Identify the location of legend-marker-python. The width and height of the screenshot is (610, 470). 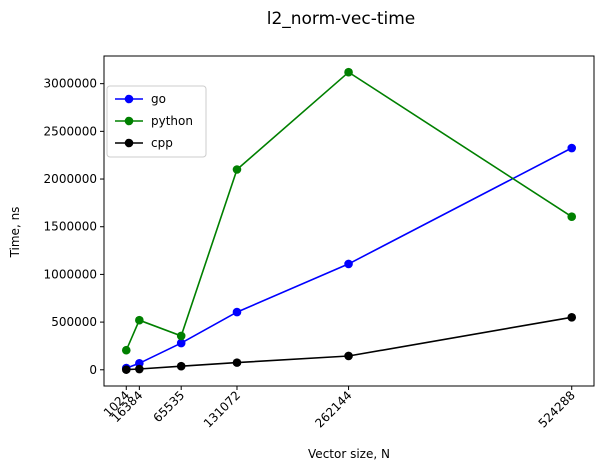
(129, 121).